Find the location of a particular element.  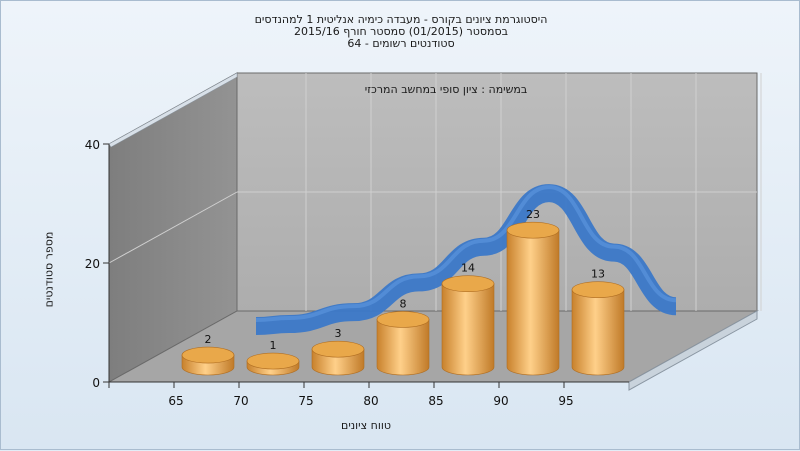

x-axis-label: טווח ציונים is located at coordinates (366, 425).